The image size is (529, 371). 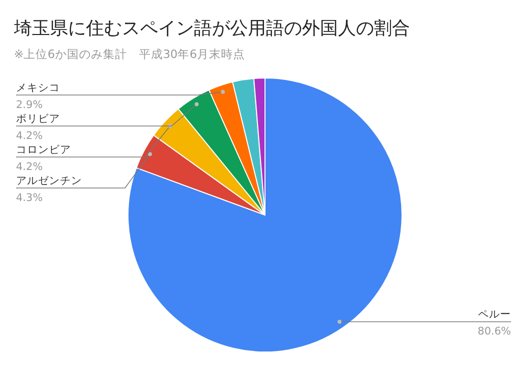 What do you see at coordinates (494, 314) in the screenshot?
I see `slice-label: ペルー` at bounding box center [494, 314].